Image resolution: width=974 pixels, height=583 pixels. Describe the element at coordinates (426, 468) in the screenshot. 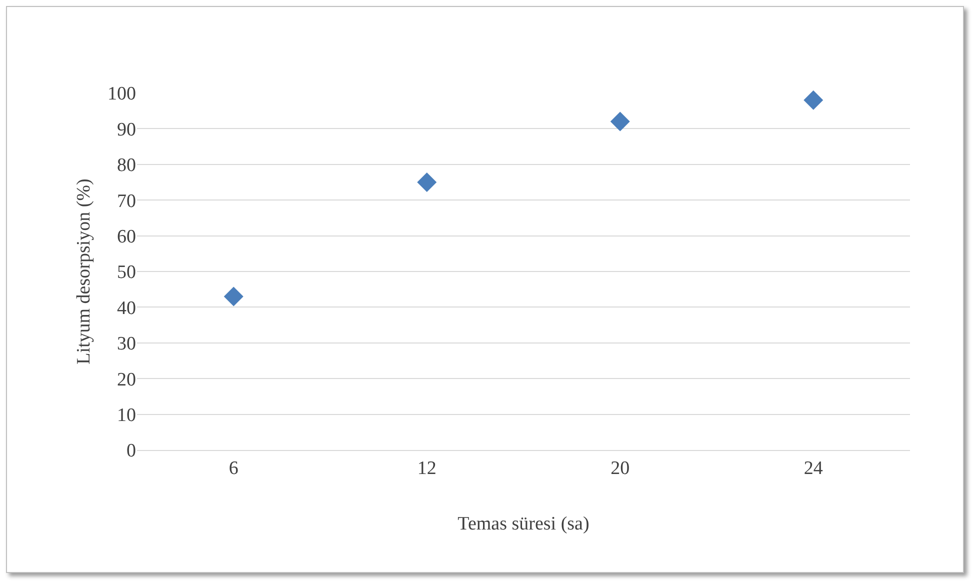

I see `x-tick-label: 12` at that location.